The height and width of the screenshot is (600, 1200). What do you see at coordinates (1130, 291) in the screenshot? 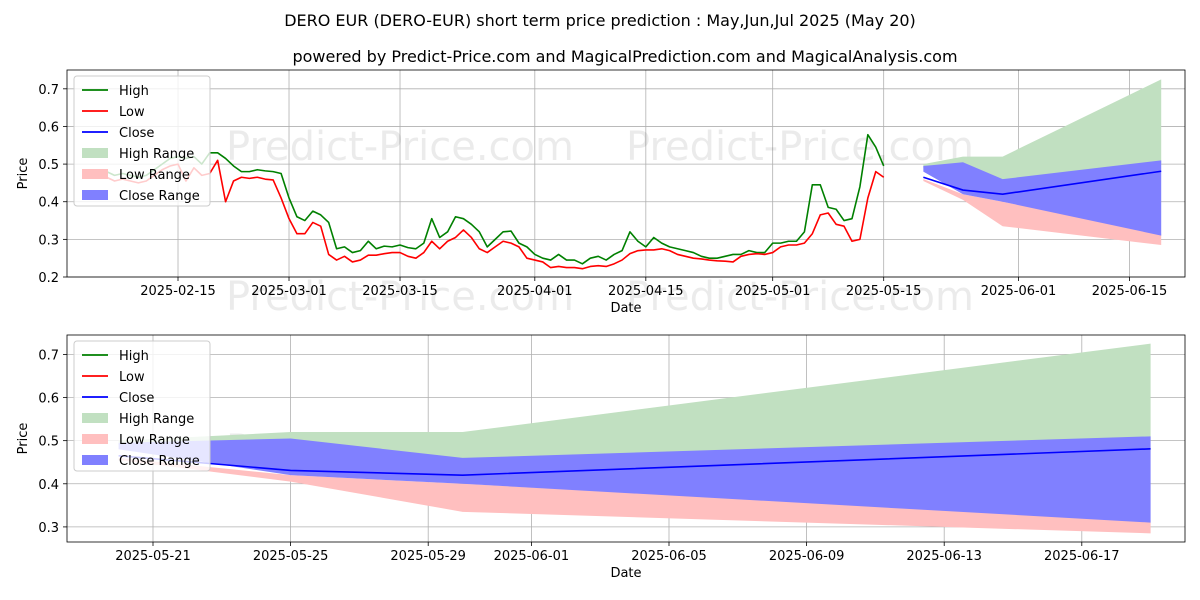
I see `x-tick-label: 2025-06-15` at bounding box center [1130, 291].